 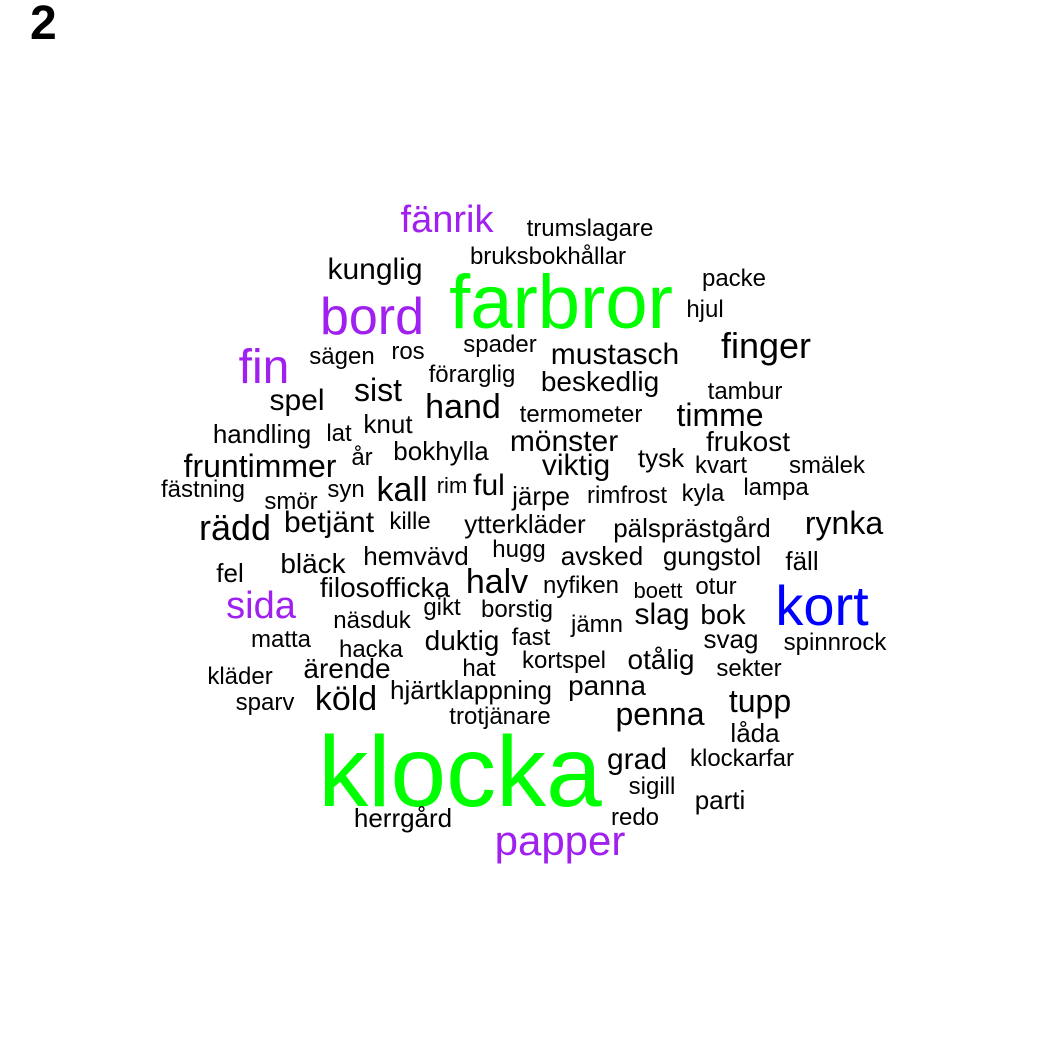 What do you see at coordinates (766, 345) in the screenshot?
I see `word-13: finger` at bounding box center [766, 345].